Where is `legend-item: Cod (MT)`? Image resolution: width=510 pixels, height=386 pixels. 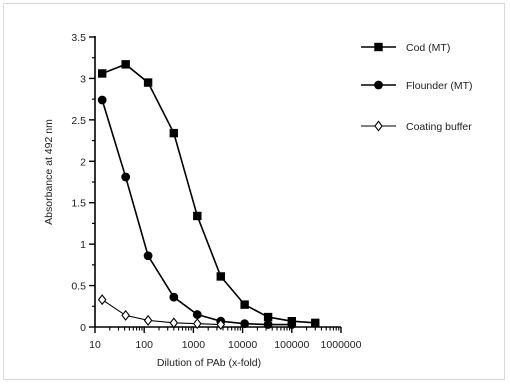
legend-item: Cod (MT) is located at coordinates (405, 48).